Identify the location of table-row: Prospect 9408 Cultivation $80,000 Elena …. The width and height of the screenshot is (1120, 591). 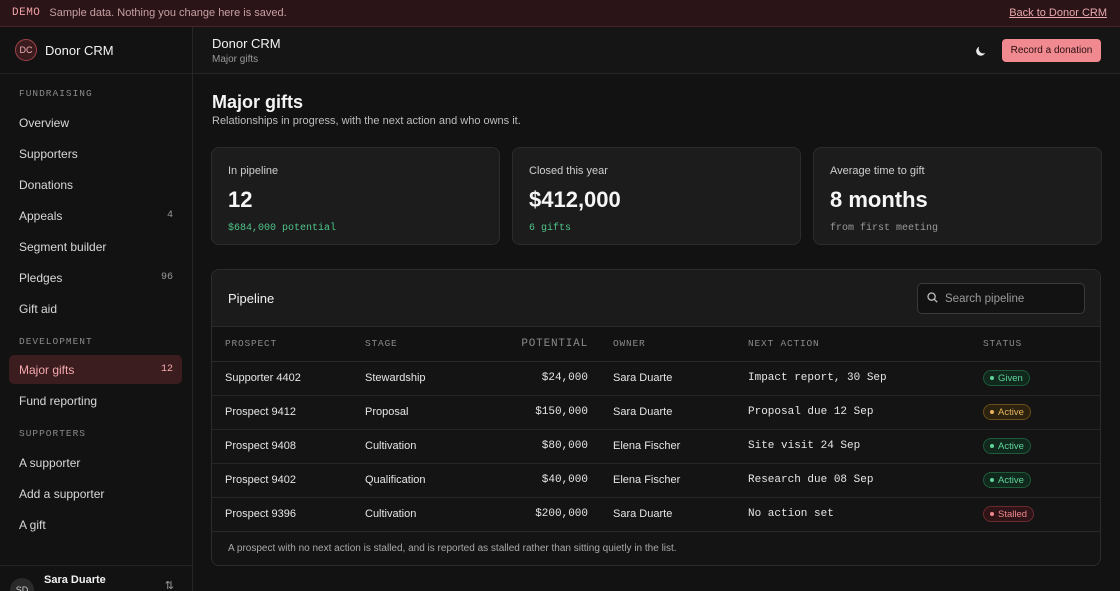
(656, 446).